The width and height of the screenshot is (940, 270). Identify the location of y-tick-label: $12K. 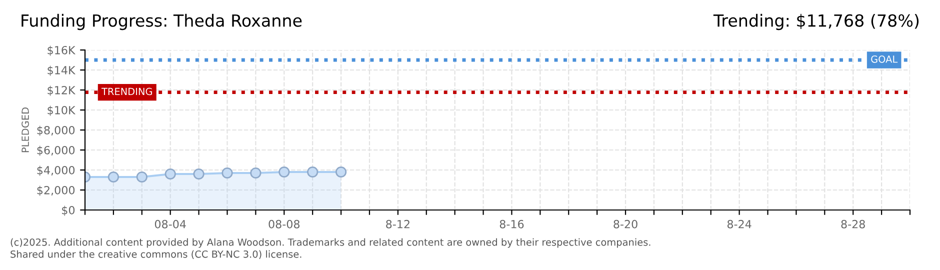
(62, 91).